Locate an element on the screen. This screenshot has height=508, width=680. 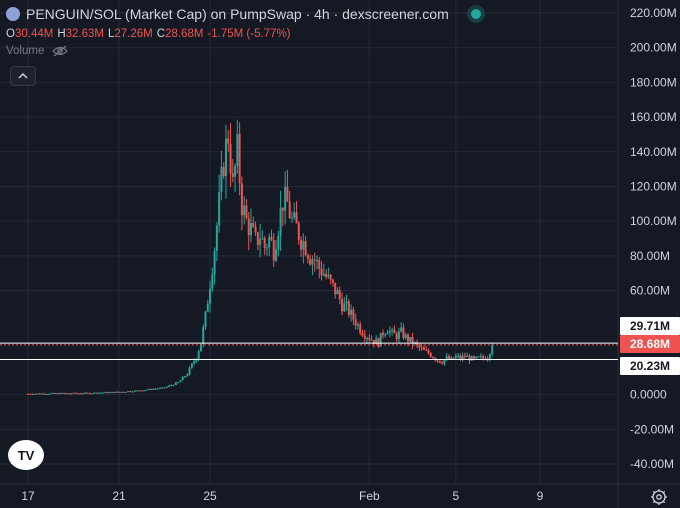
tradingview-logo: TV is located at coordinates (26, 455).